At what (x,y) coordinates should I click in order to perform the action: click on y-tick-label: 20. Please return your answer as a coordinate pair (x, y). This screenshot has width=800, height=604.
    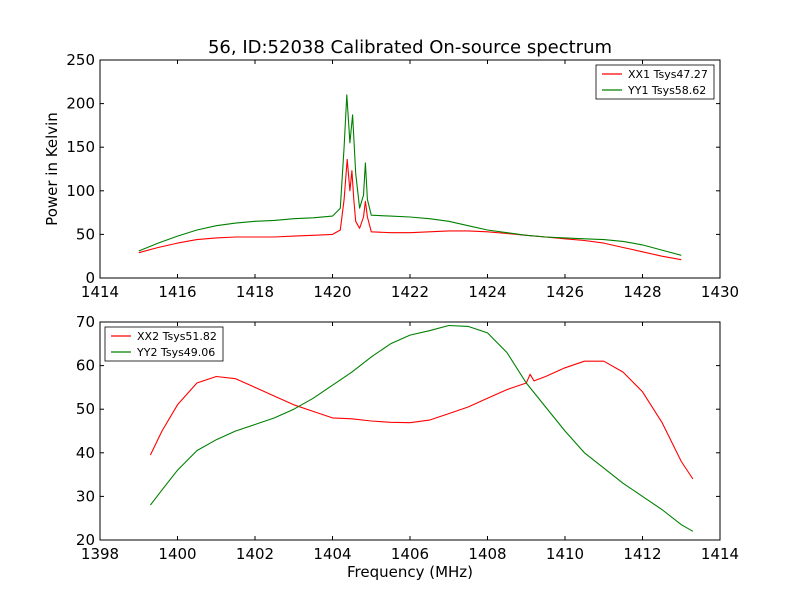
    Looking at the image, I should click on (85, 540).